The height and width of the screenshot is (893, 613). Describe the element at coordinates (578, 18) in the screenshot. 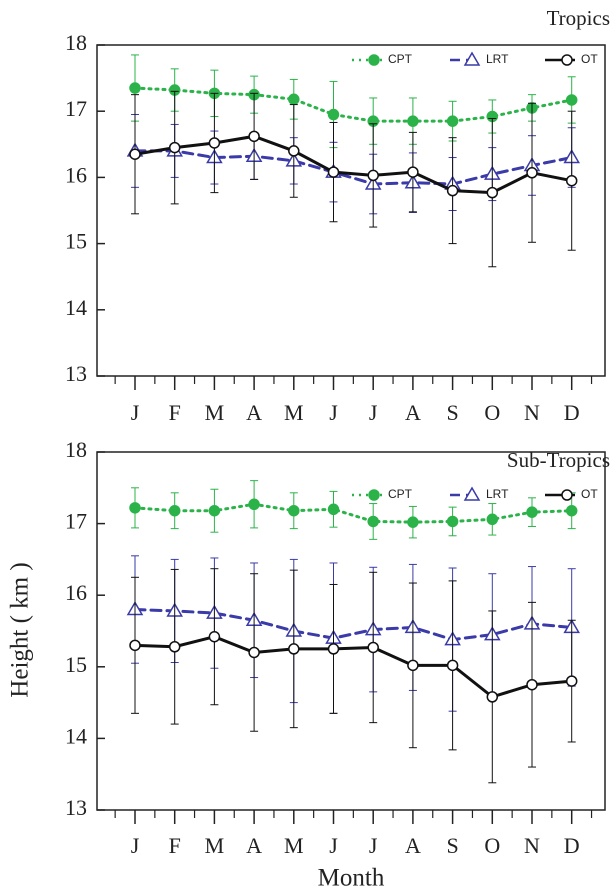

I see `panel-title: Tropics` at that location.